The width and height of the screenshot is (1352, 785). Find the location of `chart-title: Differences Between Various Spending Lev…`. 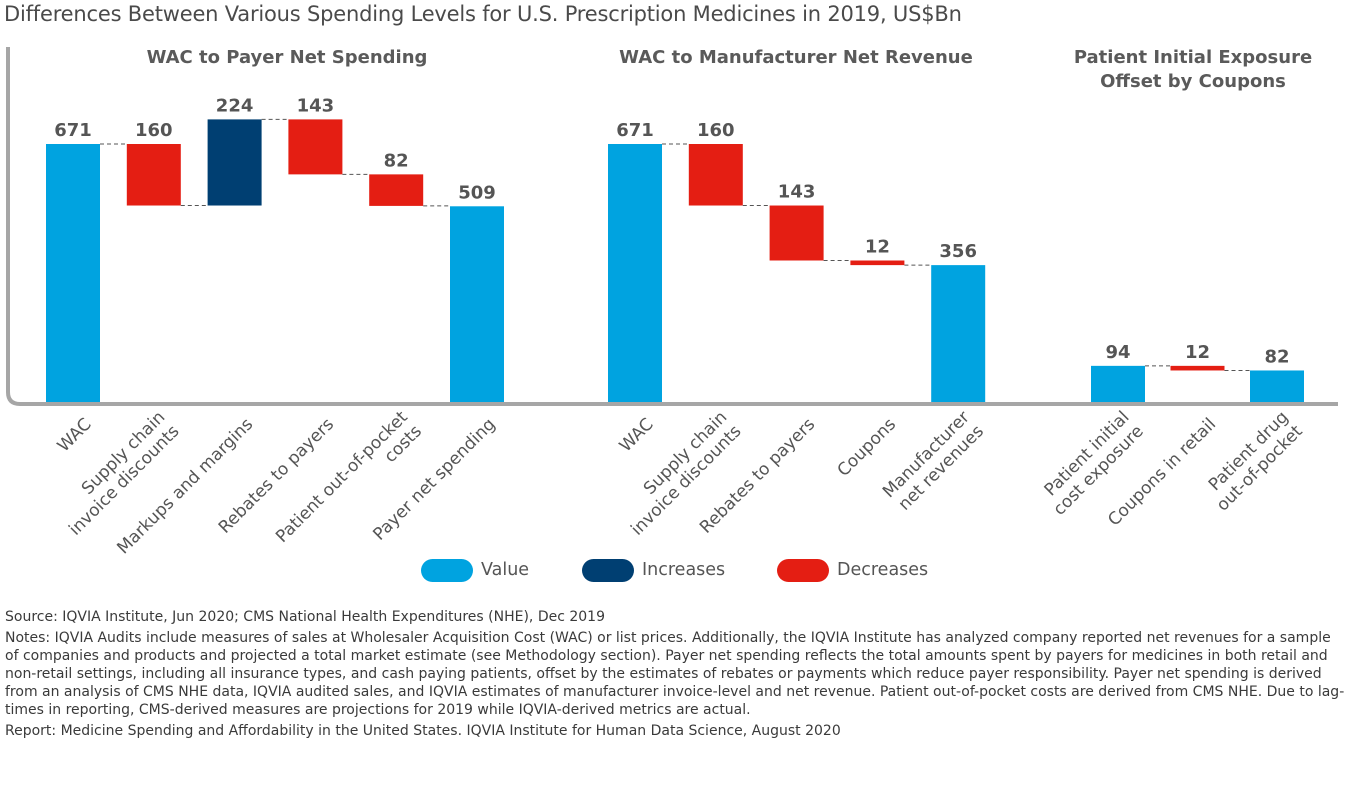

chart-title: Differences Between Various Spending Lev… is located at coordinates (483, 14).